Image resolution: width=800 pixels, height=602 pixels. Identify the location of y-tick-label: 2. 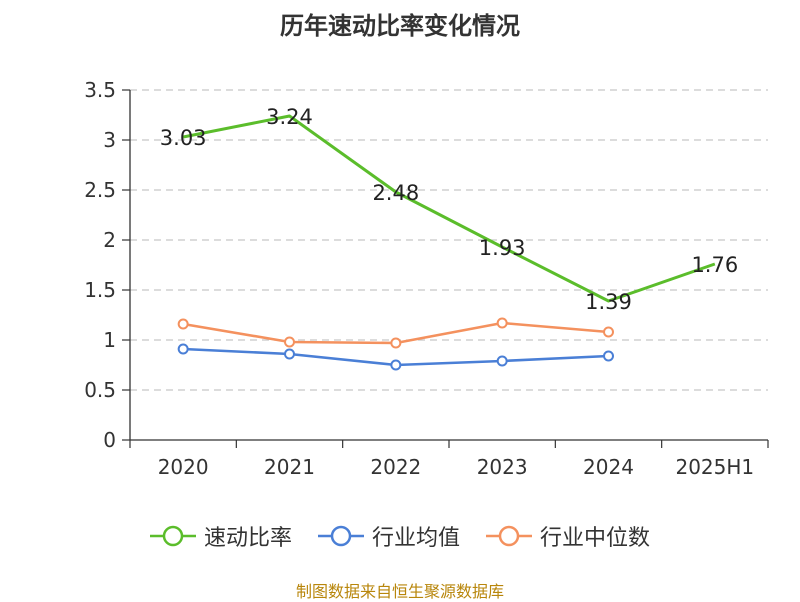
(109, 240).